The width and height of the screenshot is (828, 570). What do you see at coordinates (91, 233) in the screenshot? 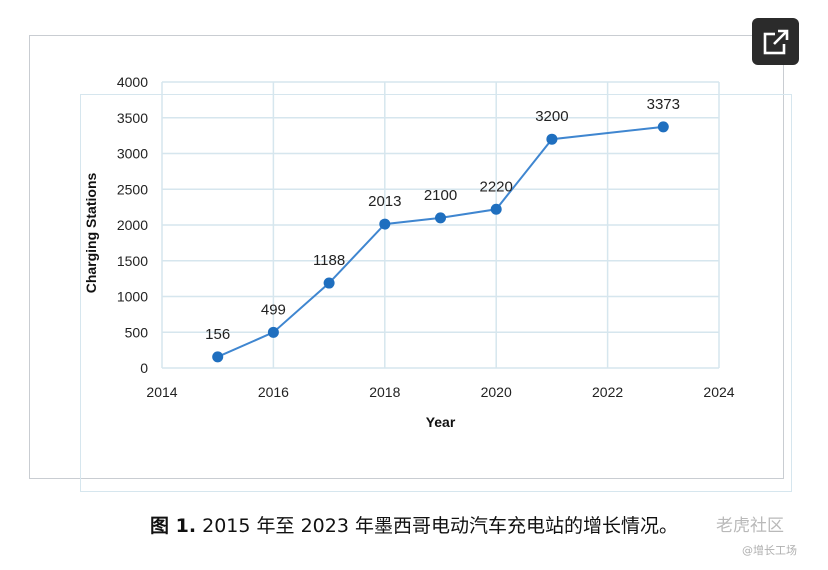
I see `y-axis-title: Charging Stations` at bounding box center [91, 233].